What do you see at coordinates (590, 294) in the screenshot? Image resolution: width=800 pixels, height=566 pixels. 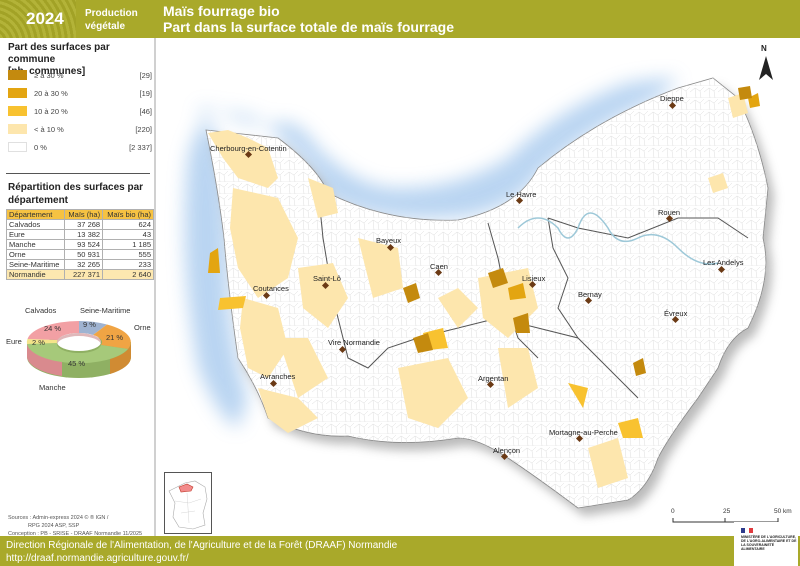 I see `city-label-bernay: Bernay` at bounding box center [590, 294].